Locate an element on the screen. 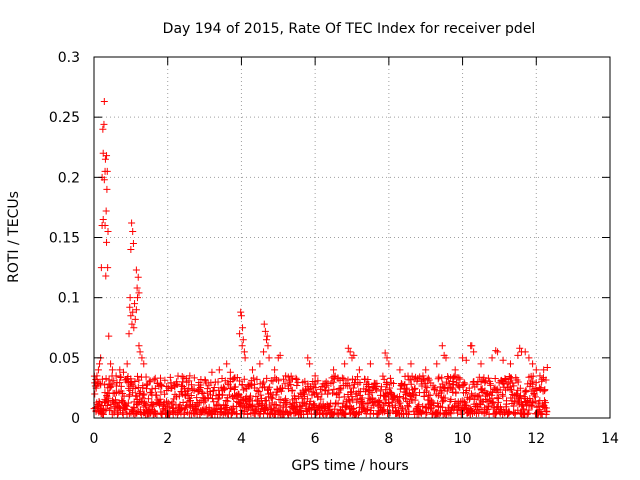 The image size is (640, 480). y-tick-labels: 0 0.05 0.1 0.15 0.2 0.25 0.3 is located at coordinates (64, 238).